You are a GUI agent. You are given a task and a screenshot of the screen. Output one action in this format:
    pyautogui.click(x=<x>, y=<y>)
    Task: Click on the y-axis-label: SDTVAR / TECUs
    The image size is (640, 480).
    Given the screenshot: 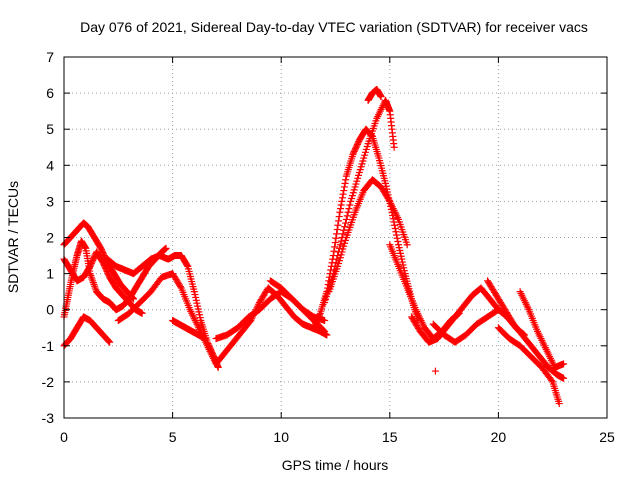 What is the action you would take?
    pyautogui.click(x=13, y=237)
    